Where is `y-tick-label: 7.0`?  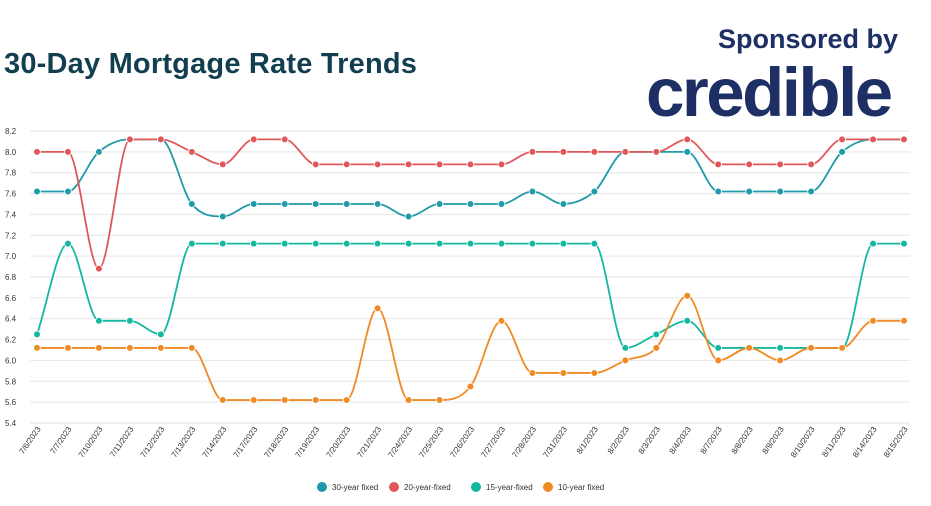
y-tick-label: 7.0 is located at coordinates (11, 256).